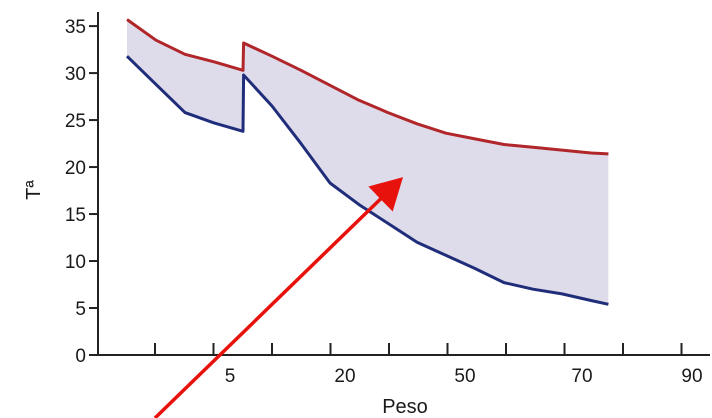 This screenshot has height=418, width=712. Describe the element at coordinates (34, 190) in the screenshot. I see `y-axis-label: Tª` at that location.